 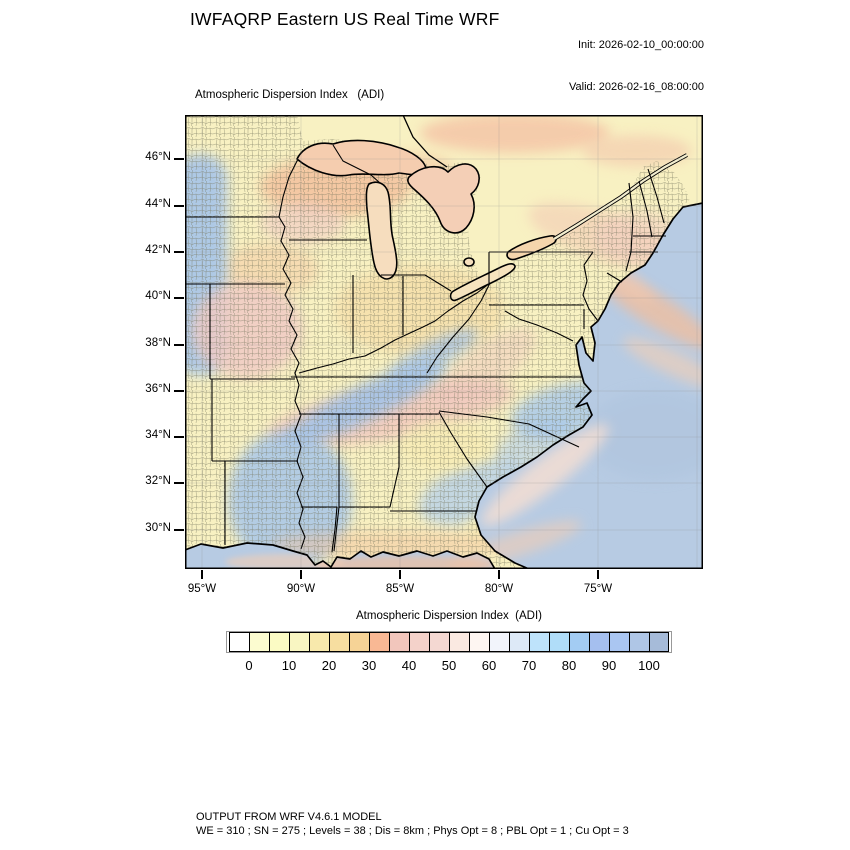 I want to click on colorbar, so click(x=449, y=642).